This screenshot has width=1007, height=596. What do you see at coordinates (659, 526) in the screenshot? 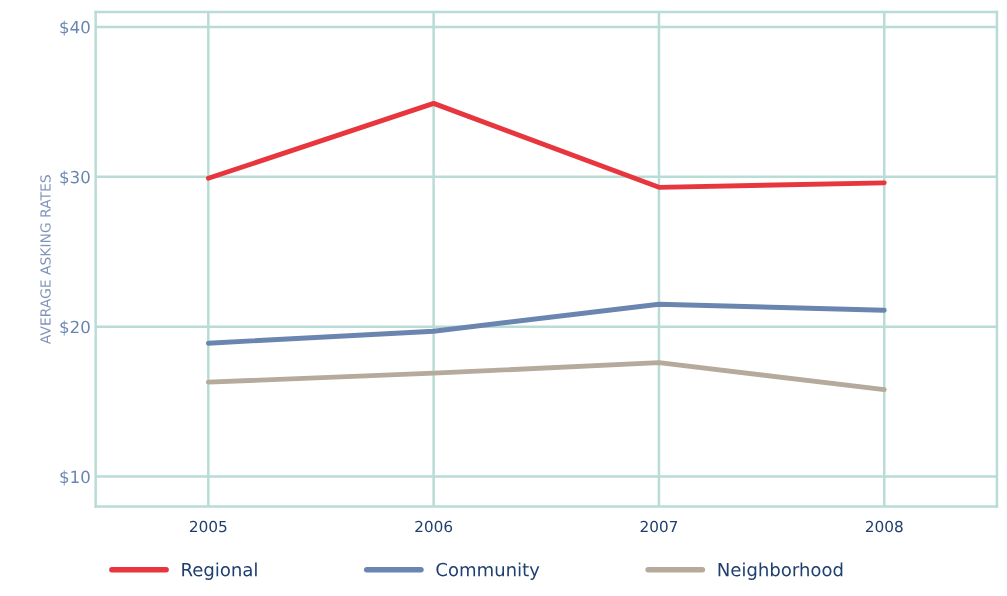
I see `x-tick-label: 2007` at bounding box center [659, 526].